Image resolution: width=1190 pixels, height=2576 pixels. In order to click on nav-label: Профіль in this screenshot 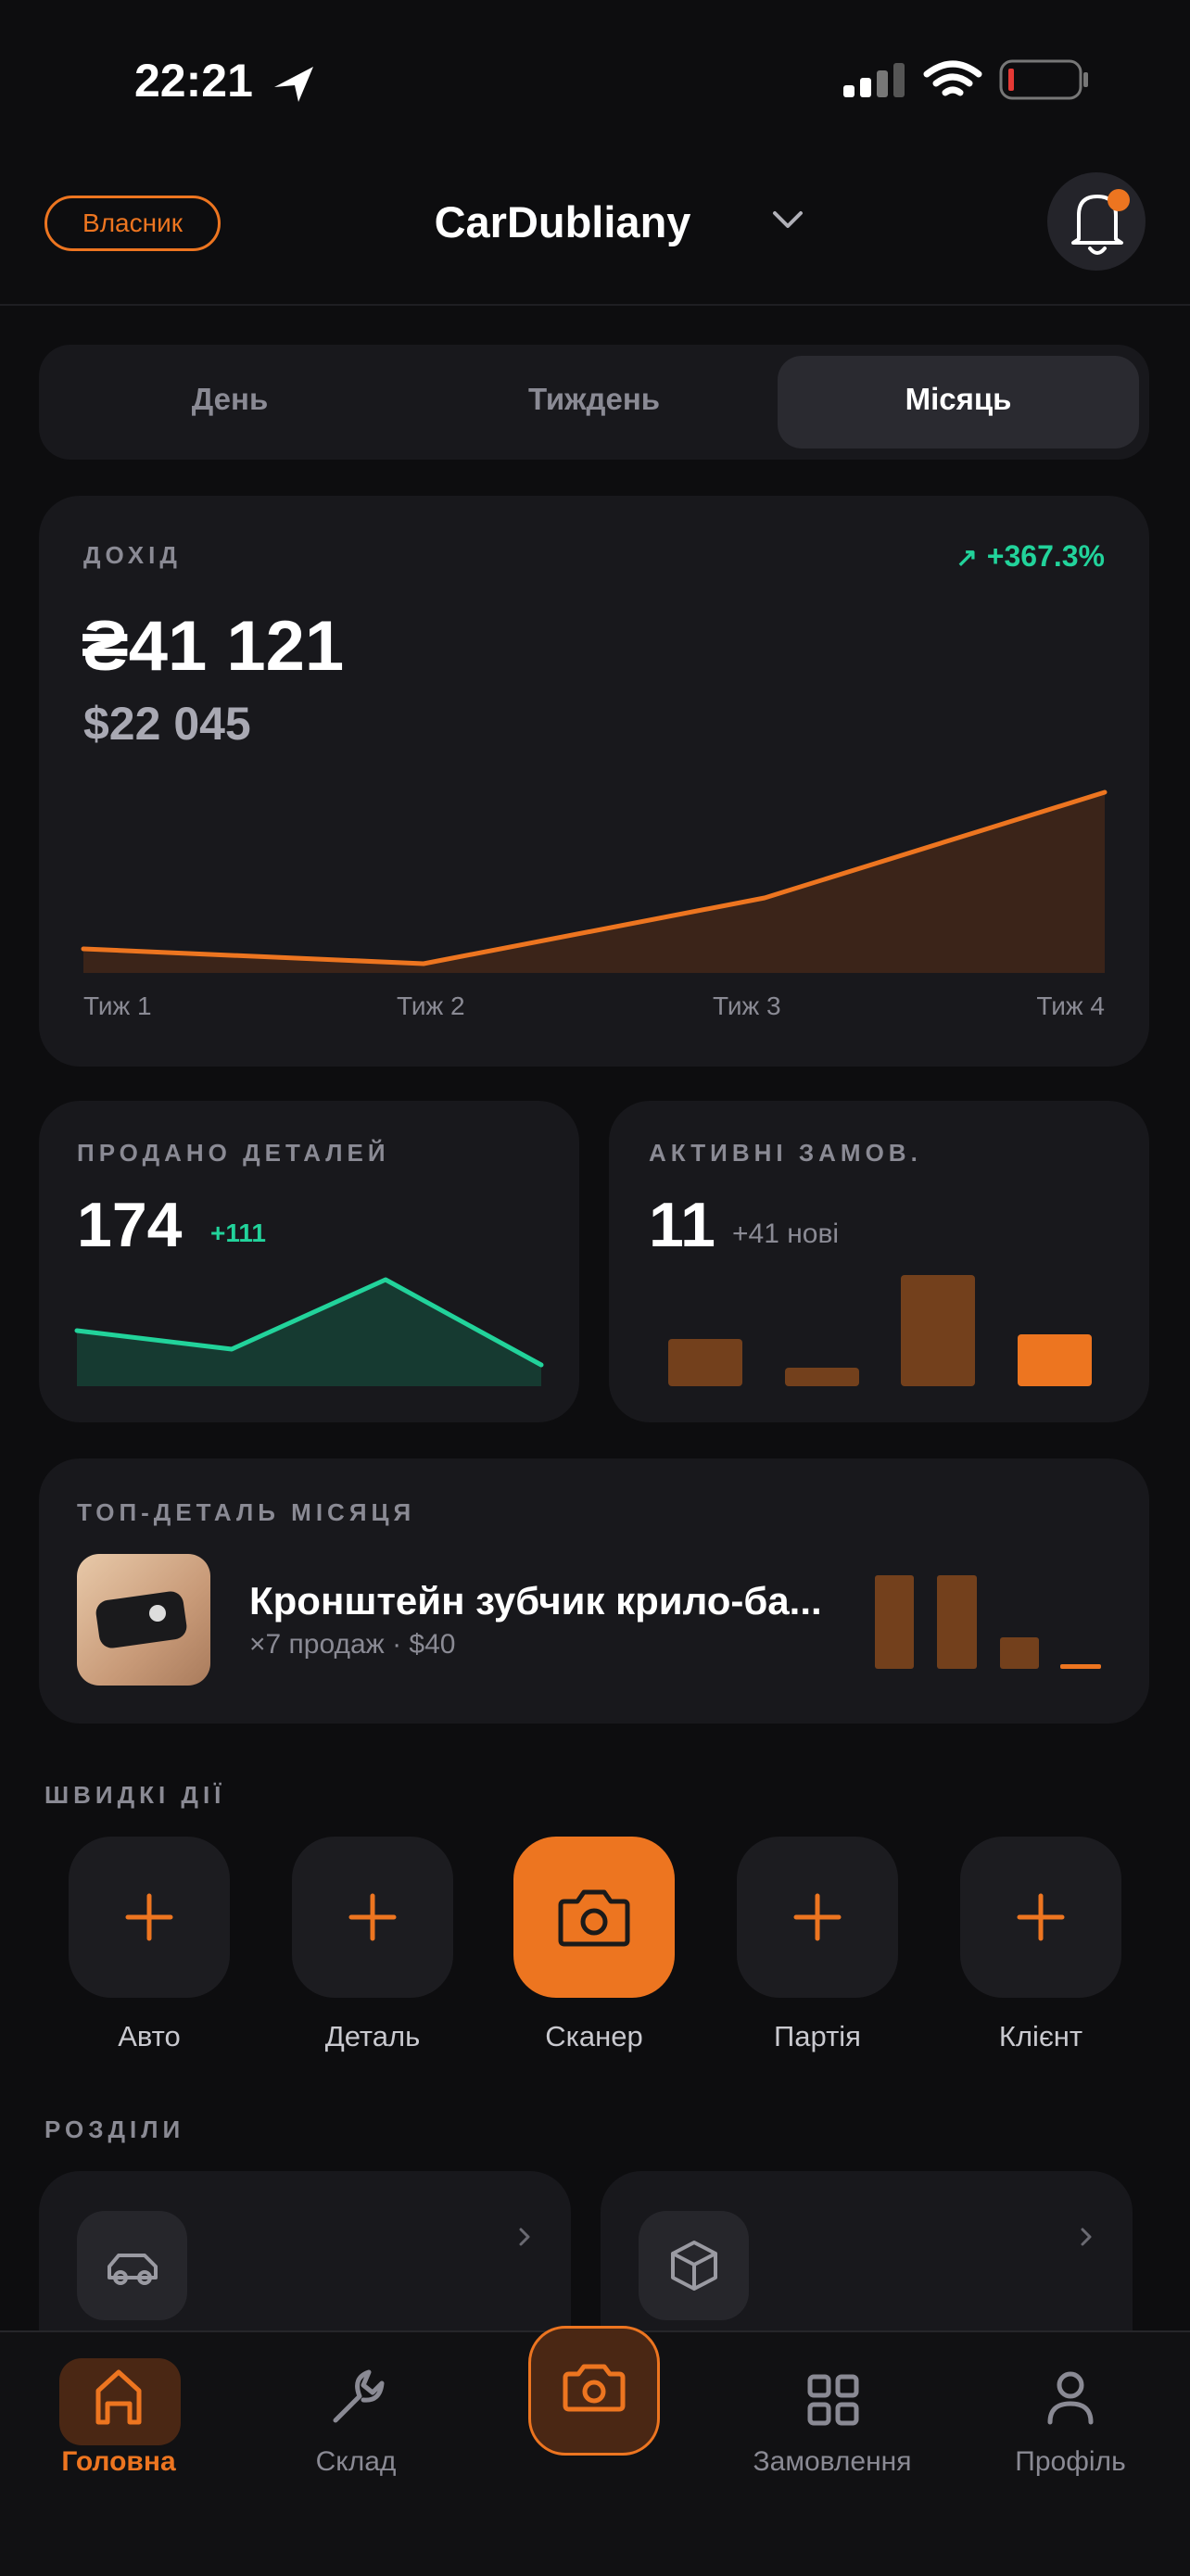, I will do `click(1070, 2461)`.